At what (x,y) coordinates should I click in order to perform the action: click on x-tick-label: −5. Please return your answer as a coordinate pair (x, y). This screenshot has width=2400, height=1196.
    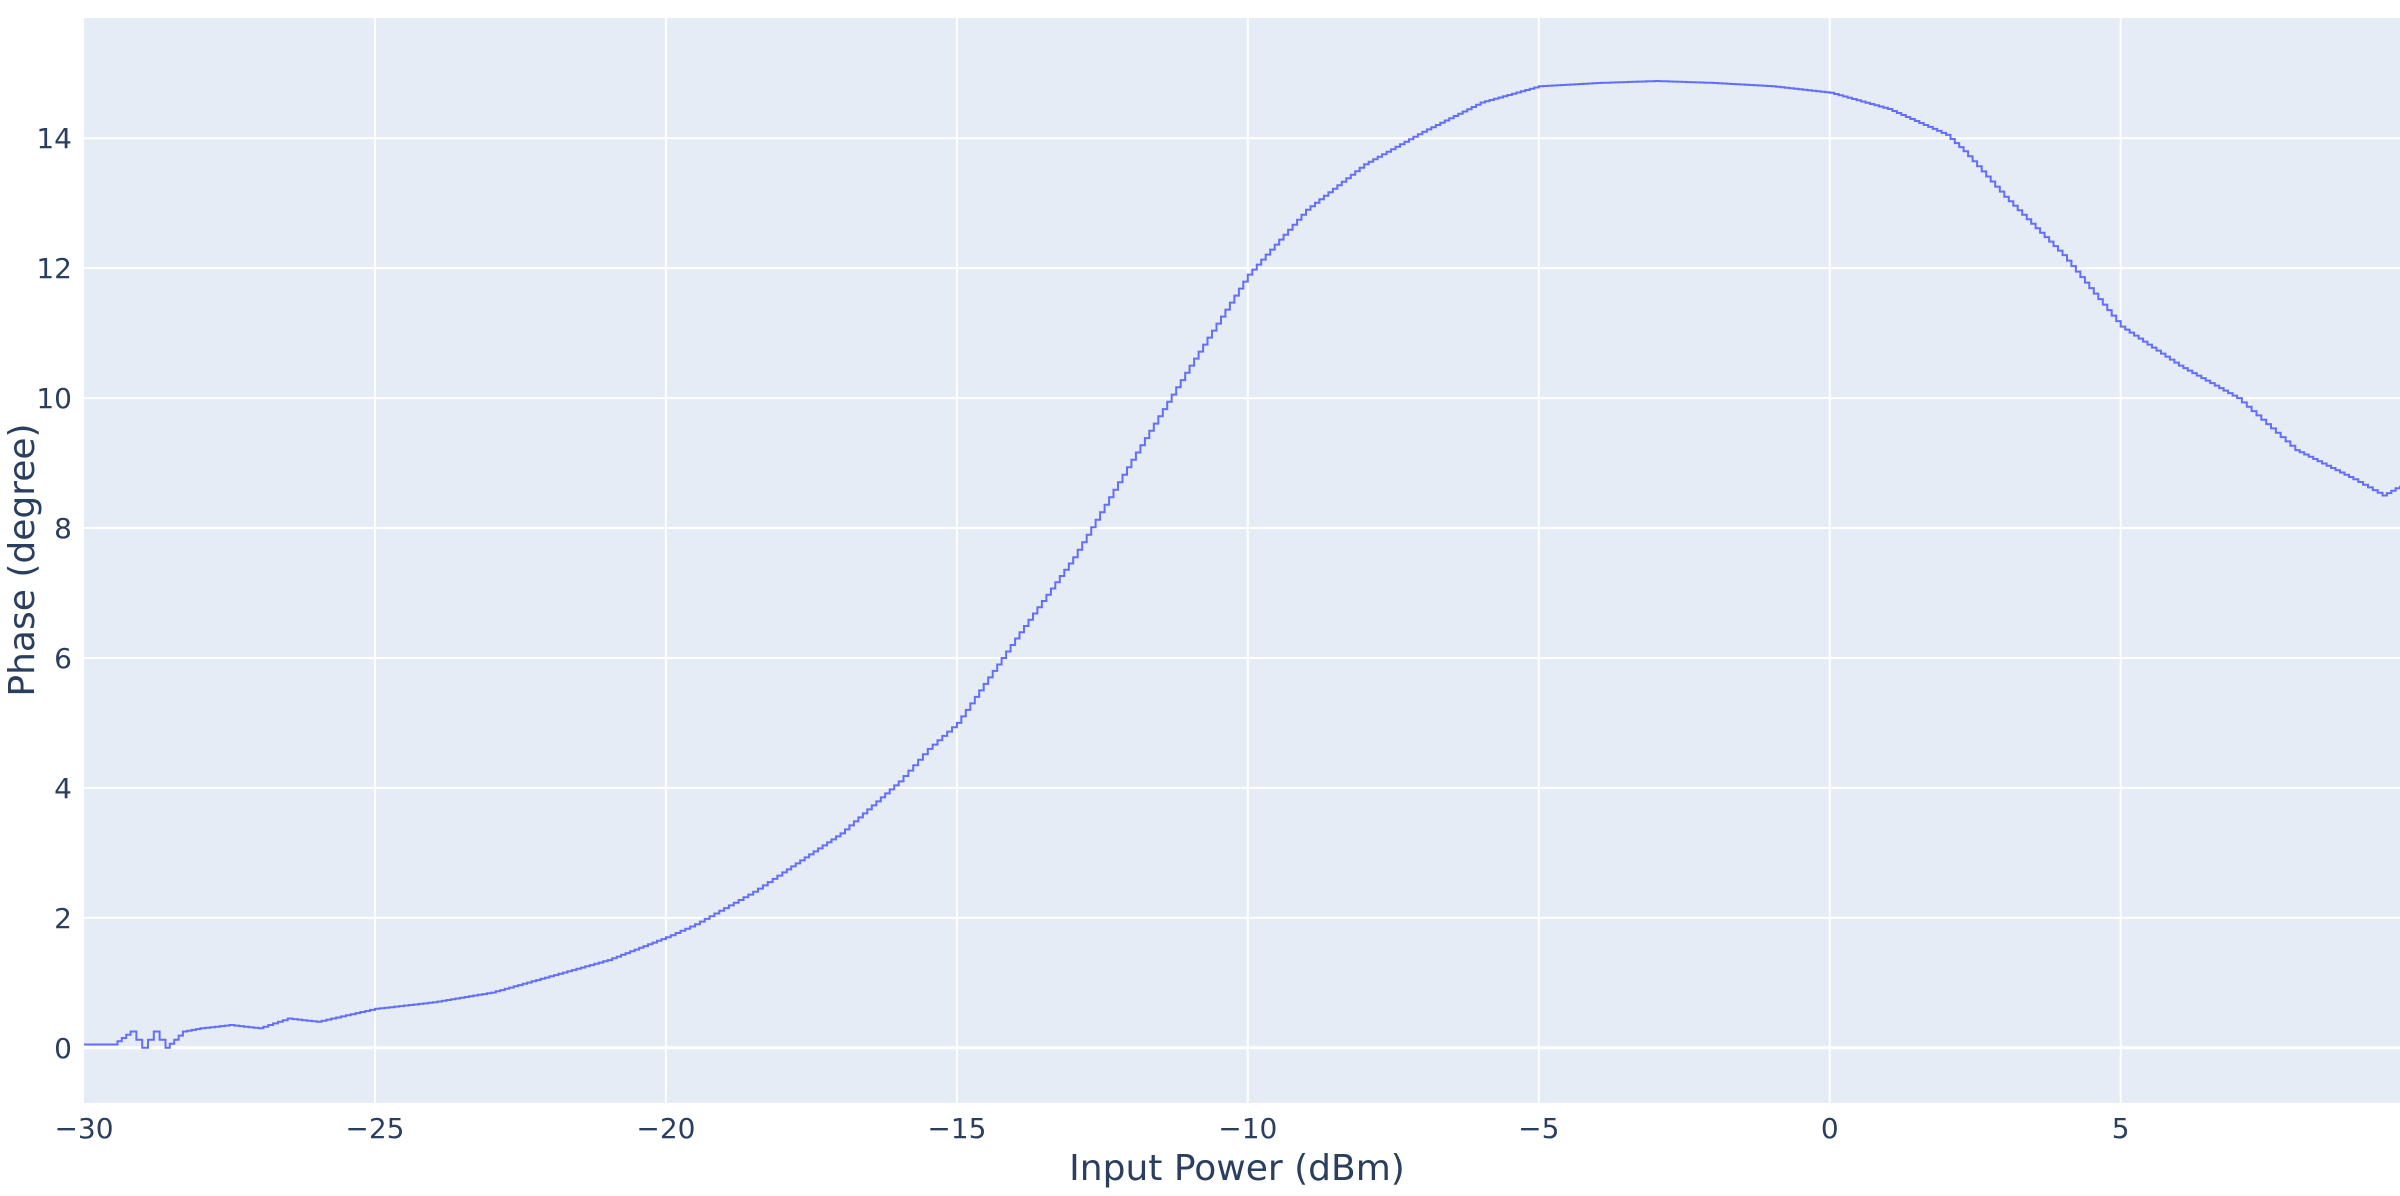
    Looking at the image, I should click on (1538, 1128).